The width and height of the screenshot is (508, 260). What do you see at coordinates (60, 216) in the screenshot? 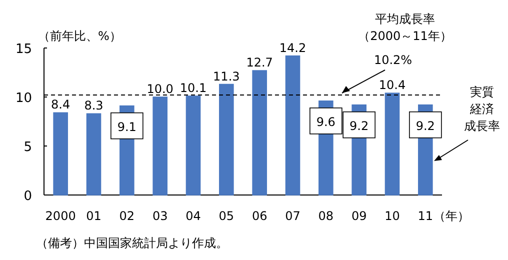
I see `x-tick-label: 2000` at bounding box center [60, 216].